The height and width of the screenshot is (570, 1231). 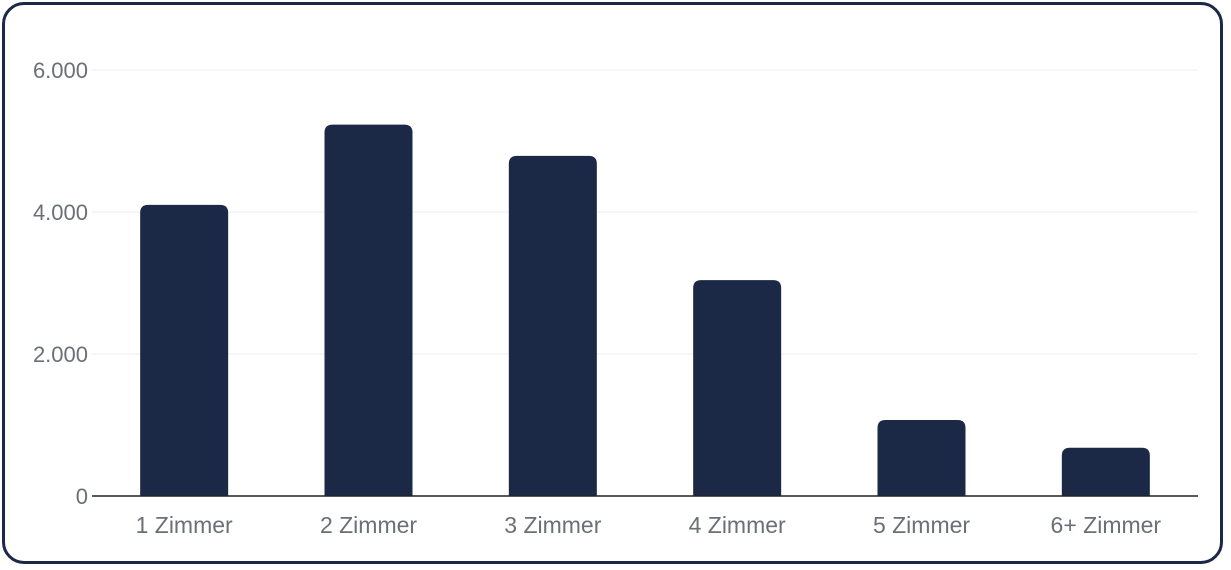 What do you see at coordinates (60, 354) in the screenshot?
I see `y-tick-label: 2.000` at bounding box center [60, 354].